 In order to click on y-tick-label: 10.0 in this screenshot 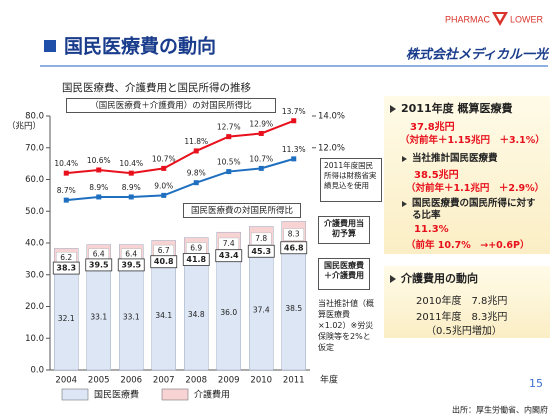, I will do `click(34, 339)`.